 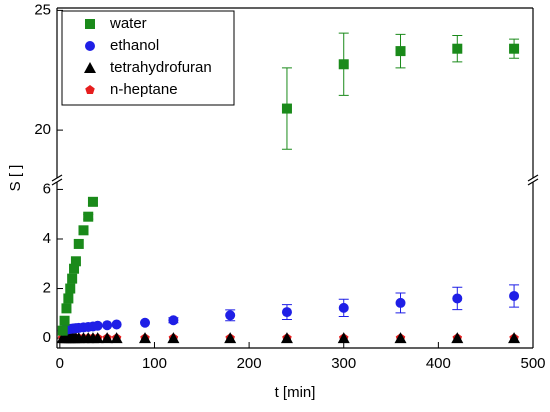 I want to click on y-tick-label: 4, so click(x=47, y=238).